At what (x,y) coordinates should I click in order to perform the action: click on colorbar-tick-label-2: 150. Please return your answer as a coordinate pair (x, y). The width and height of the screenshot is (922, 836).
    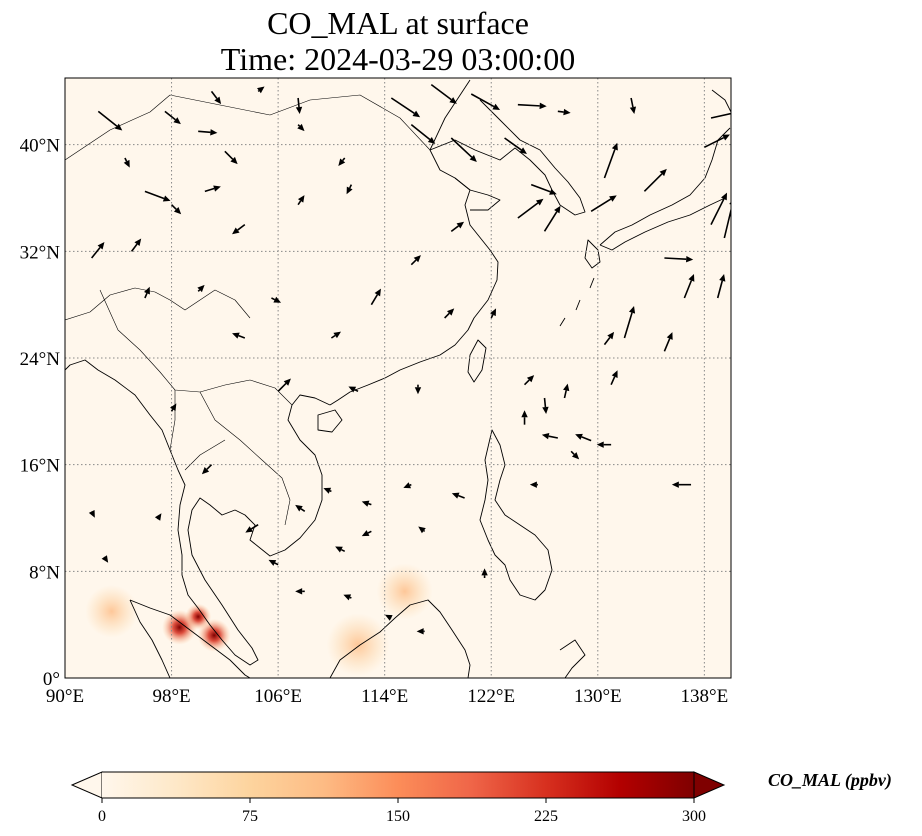
    Looking at the image, I should click on (398, 816).